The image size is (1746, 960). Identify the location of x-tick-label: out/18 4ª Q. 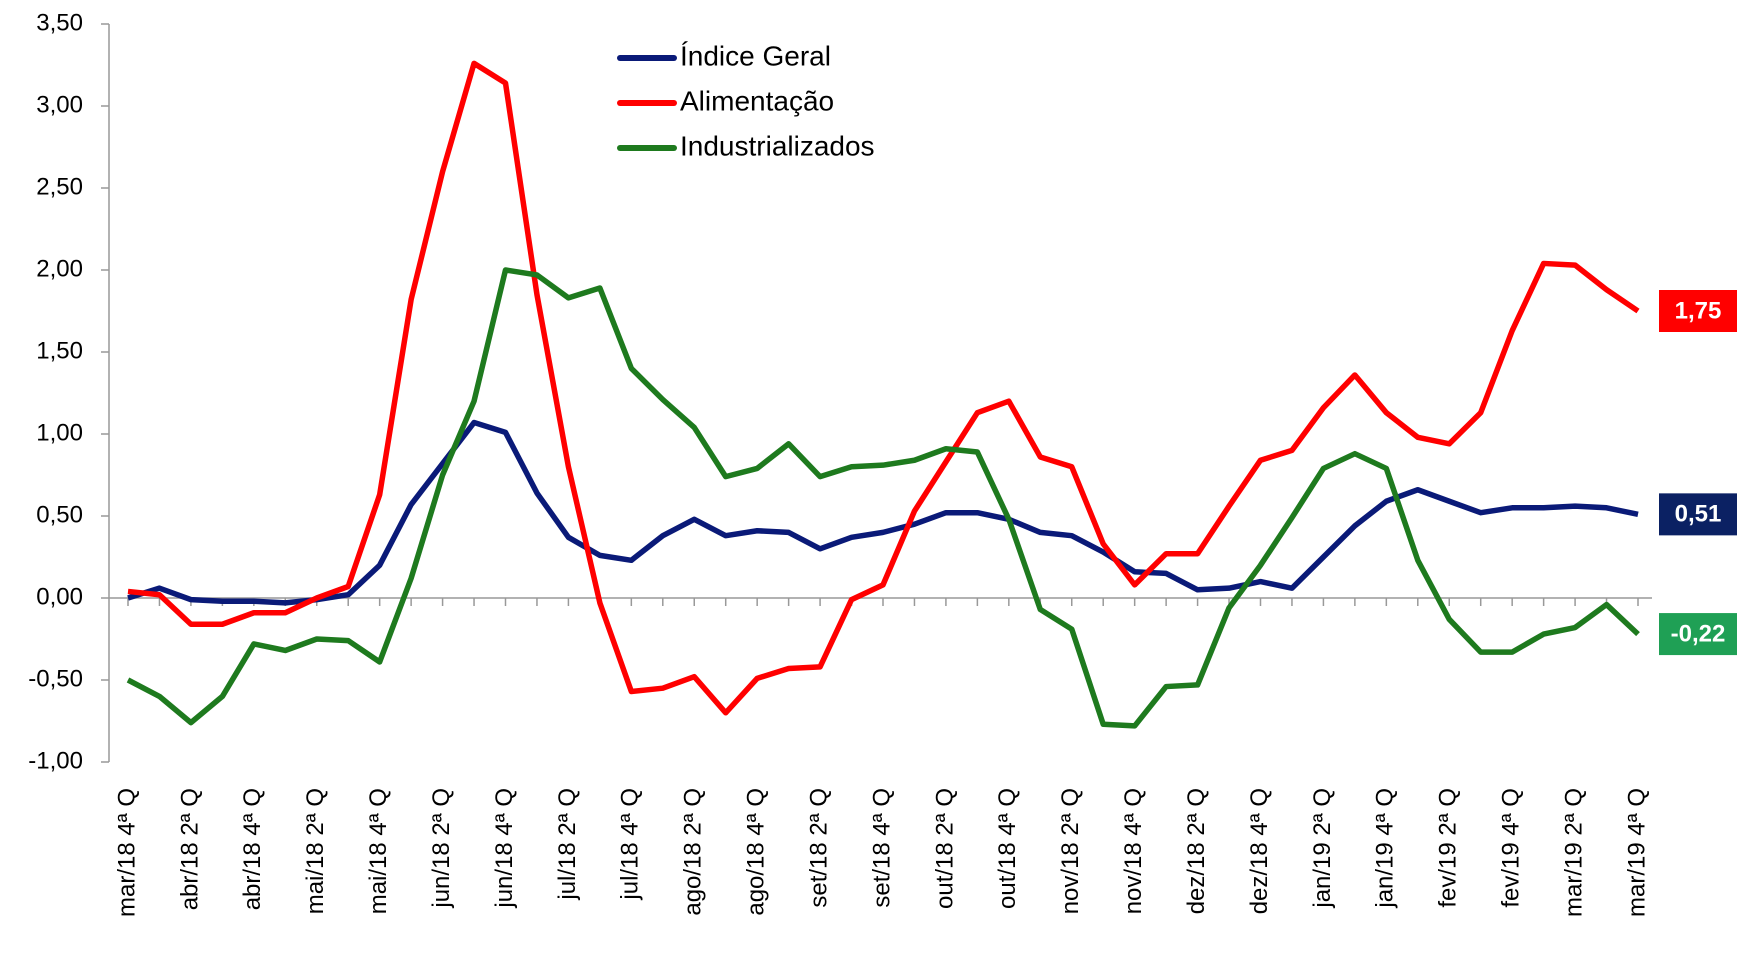
(1007, 848).